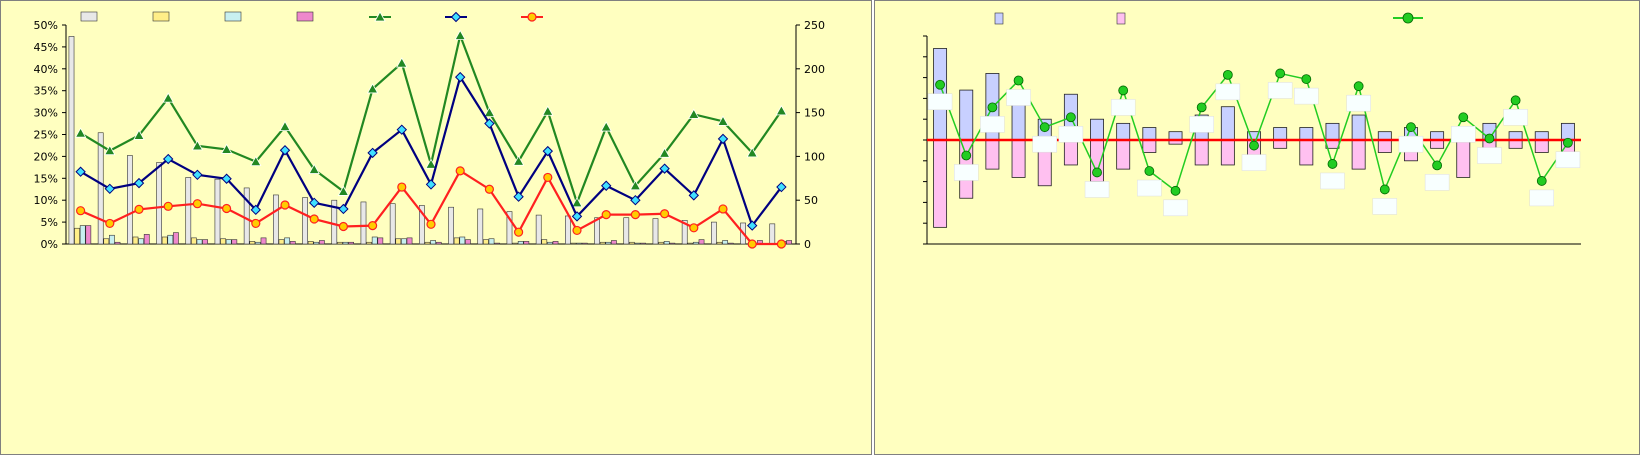  Describe the element at coordinates (46, 200) in the screenshot. I see `y-tick-label-left: 10%` at that location.